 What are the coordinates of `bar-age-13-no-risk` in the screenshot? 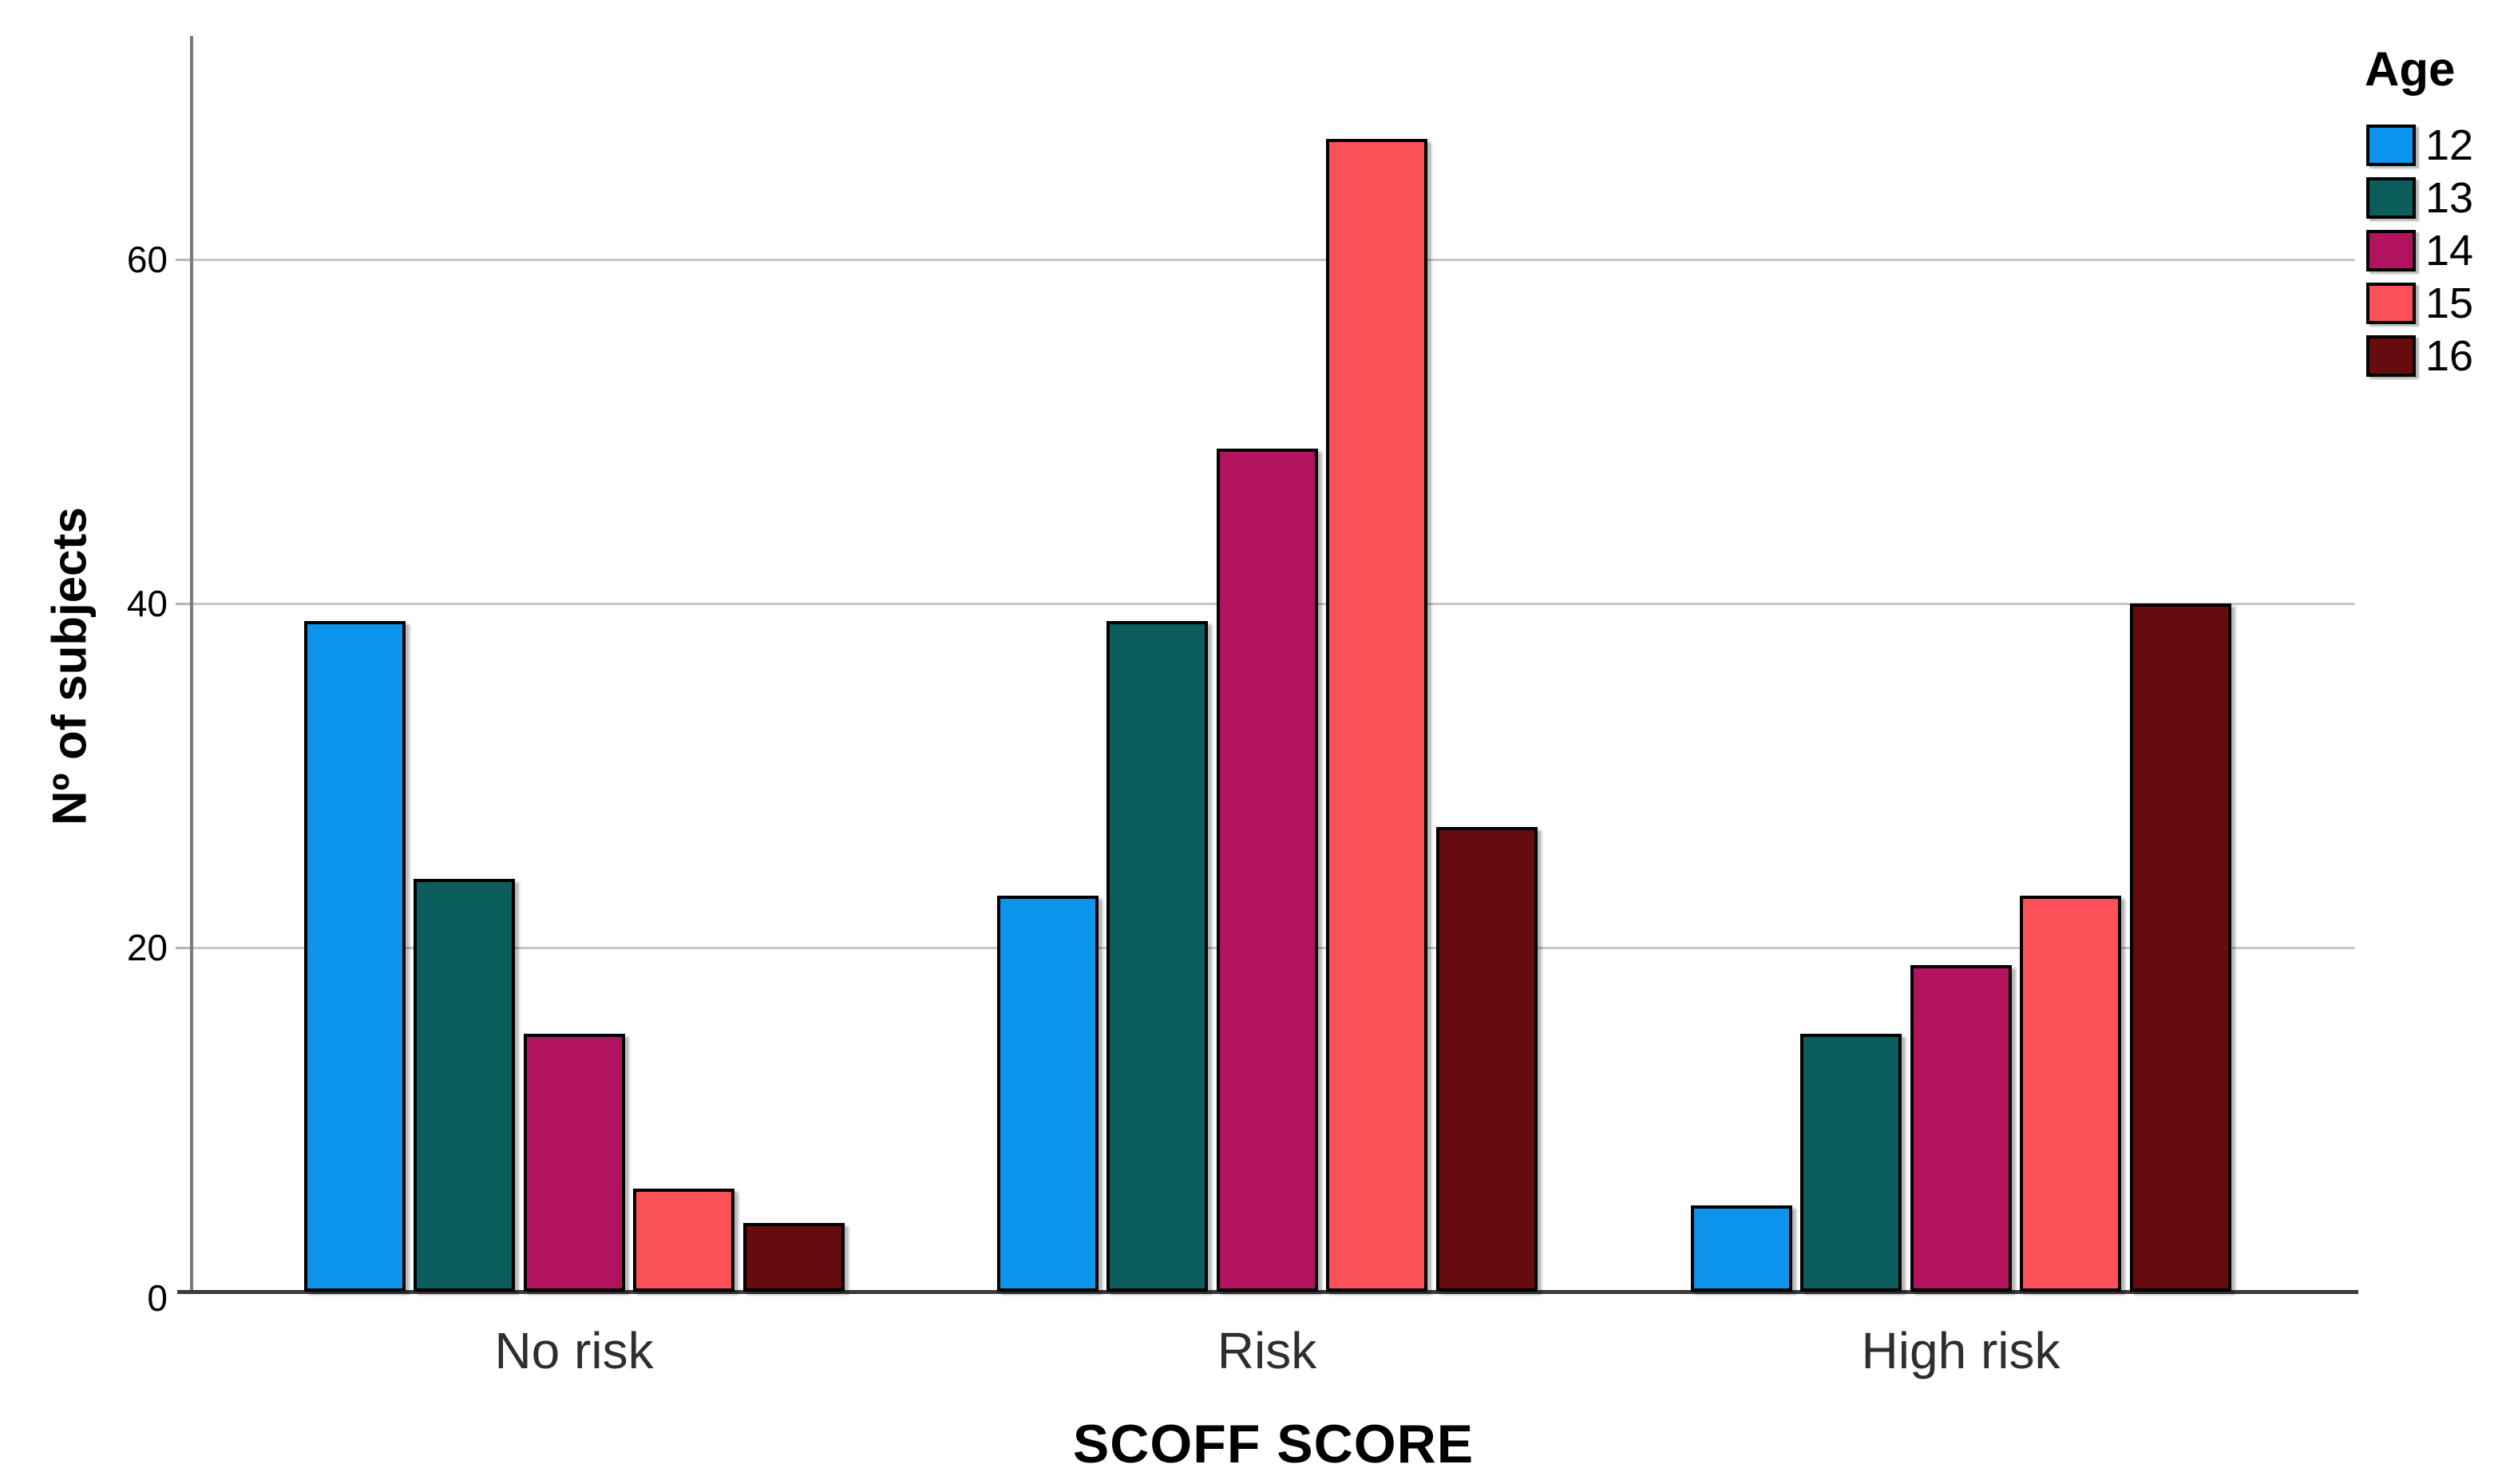 It's located at (464, 1085).